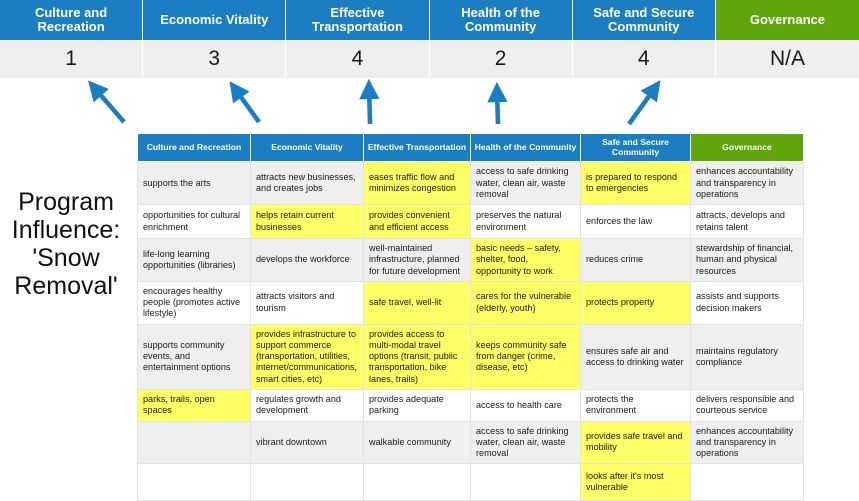 Image resolution: width=859 pixels, height=501 pixels. What do you see at coordinates (635, 222) in the screenshot?
I see `matrix-cell: enforces the law` at bounding box center [635, 222].